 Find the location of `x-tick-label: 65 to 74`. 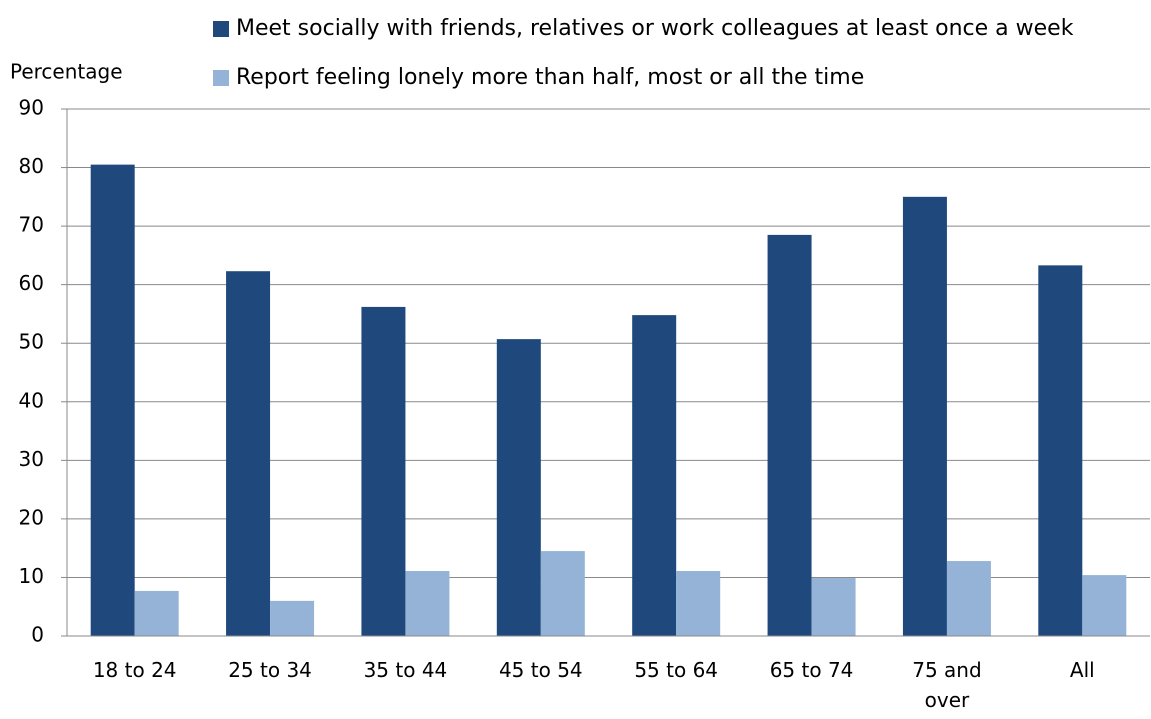

x-tick-label: 65 to 74 is located at coordinates (811, 670).